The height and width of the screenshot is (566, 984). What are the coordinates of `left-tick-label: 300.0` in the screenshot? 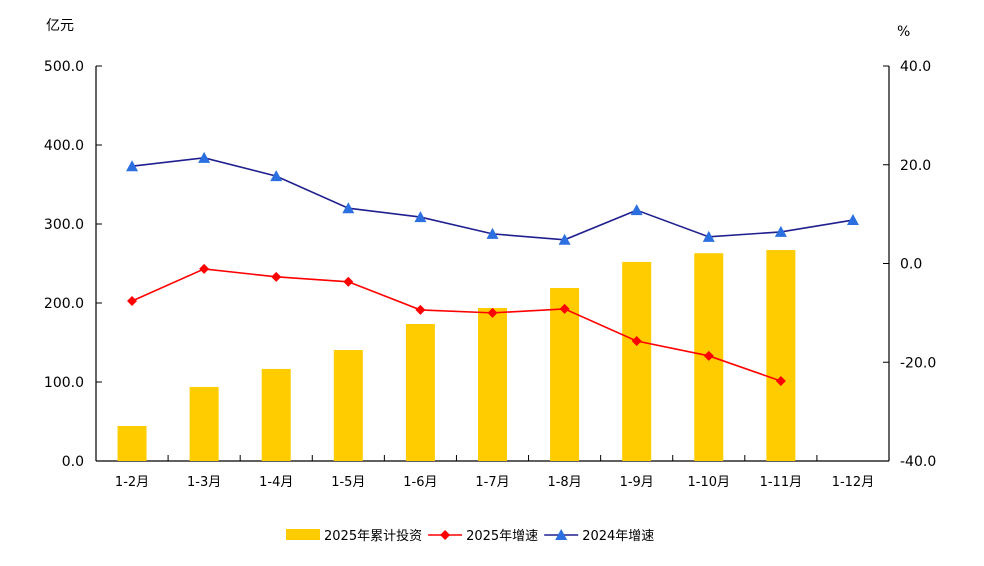 It's located at (64, 225).